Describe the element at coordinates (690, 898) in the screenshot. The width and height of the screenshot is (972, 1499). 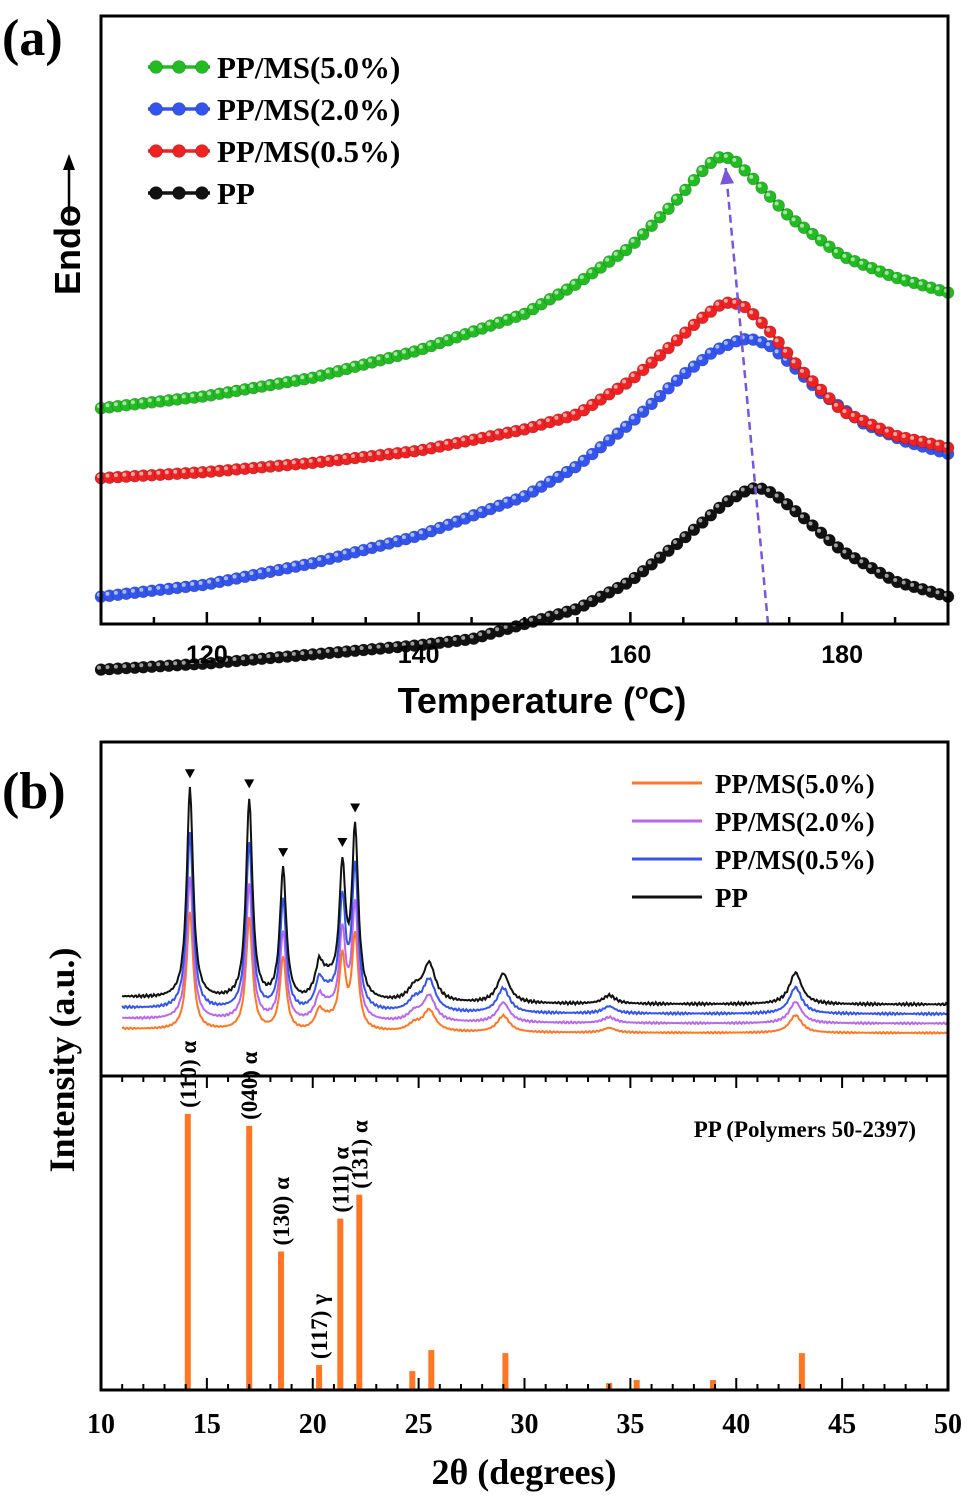
I see `xrd-legend-item-pp: PP` at that location.